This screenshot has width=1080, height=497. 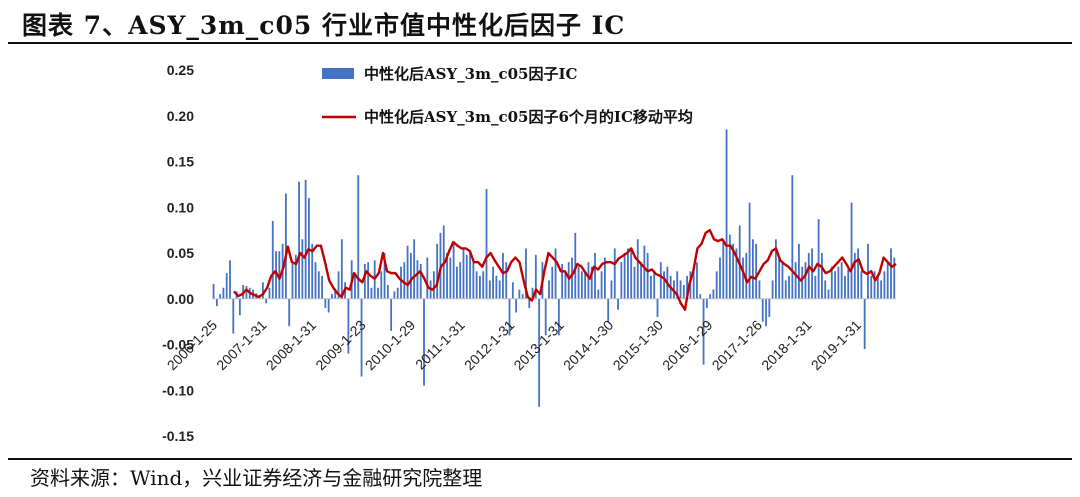 What do you see at coordinates (440, 345) in the screenshot?
I see `x-tick-label: 2011-1-31` at bounding box center [440, 345].